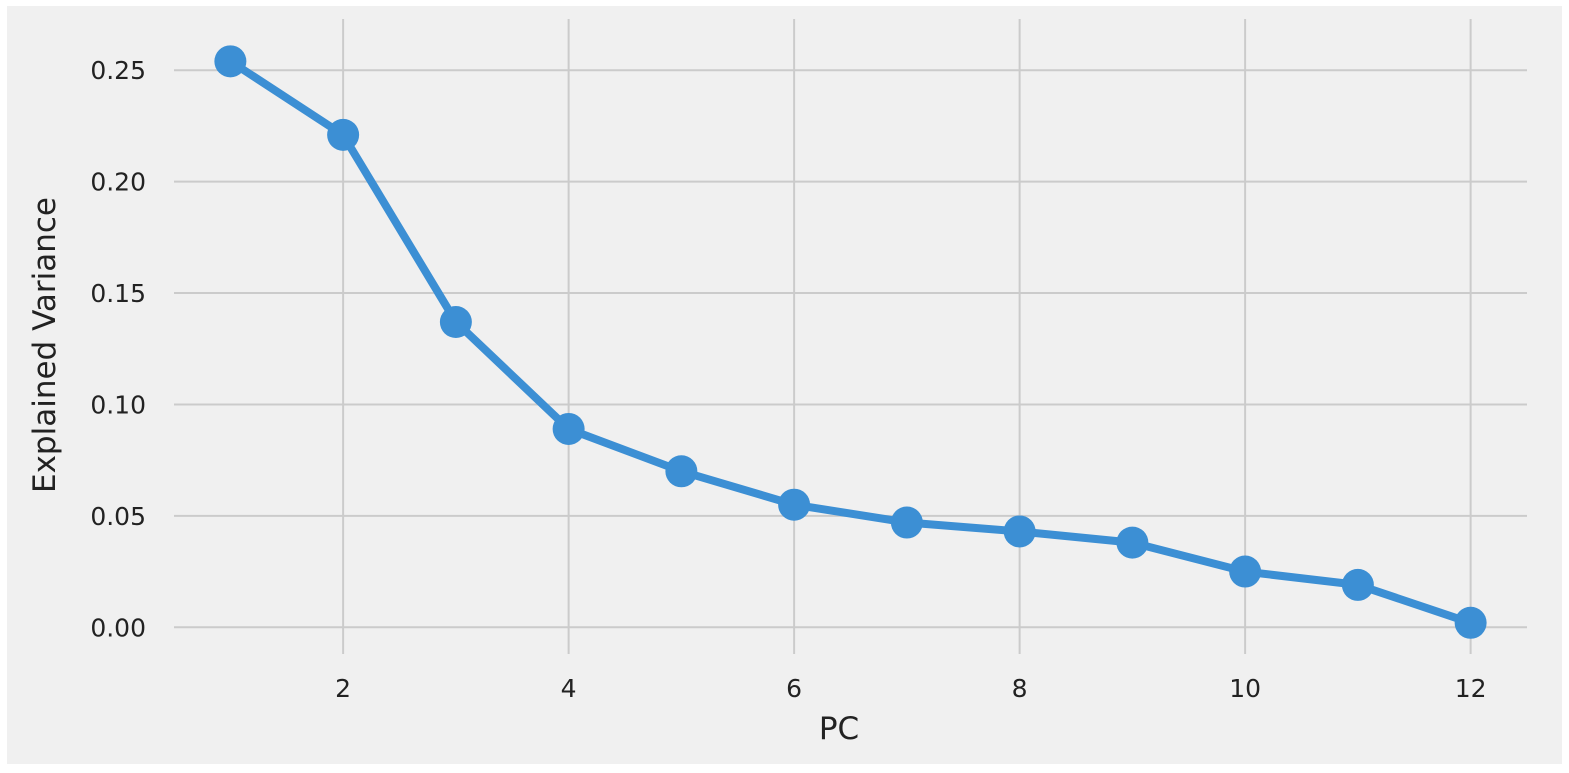 The image size is (1569, 773). What do you see at coordinates (839, 729) in the screenshot?
I see `x-axis-label: PC` at bounding box center [839, 729].